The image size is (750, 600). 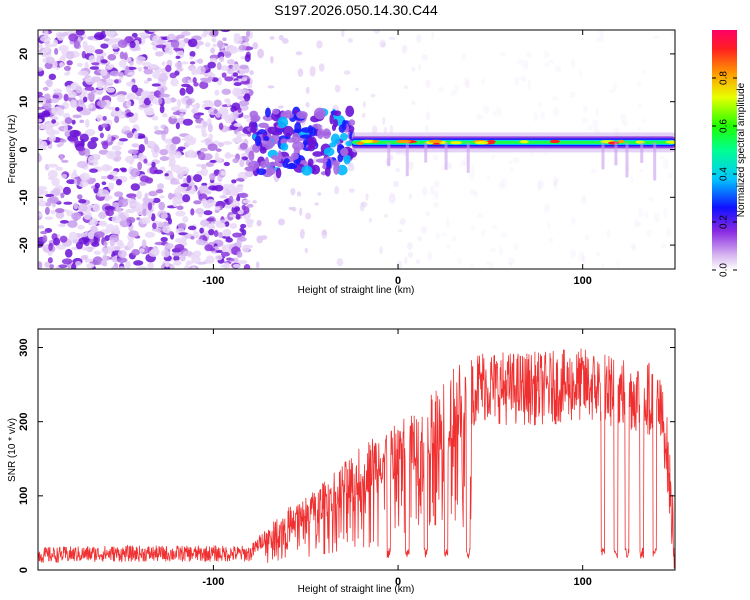 I want to click on carrier-hotspot, so click(x=435, y=141).